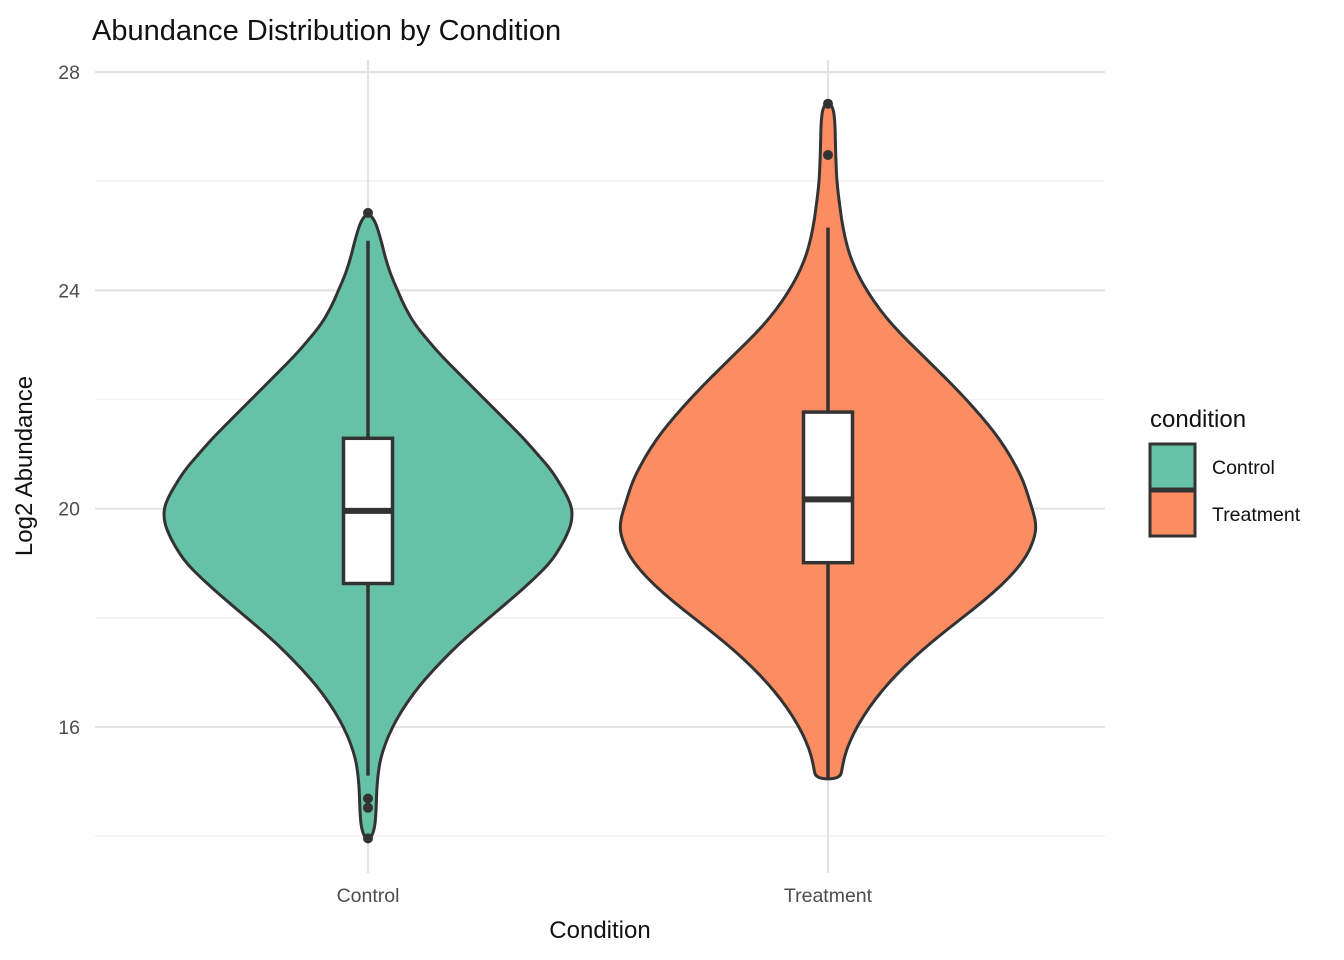 The width and height of the screenshot is (1344, 960). What do you see at coordinates (599, 930) in the screenshot?
I see `x-axis-title: Condition` at bounding box center [599, 930].